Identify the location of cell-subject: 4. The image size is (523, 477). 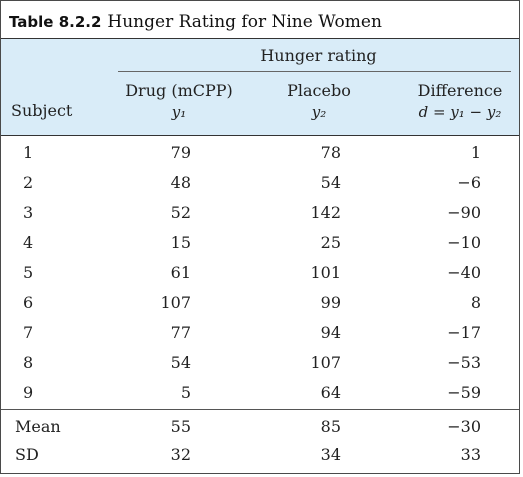
(28, 242).